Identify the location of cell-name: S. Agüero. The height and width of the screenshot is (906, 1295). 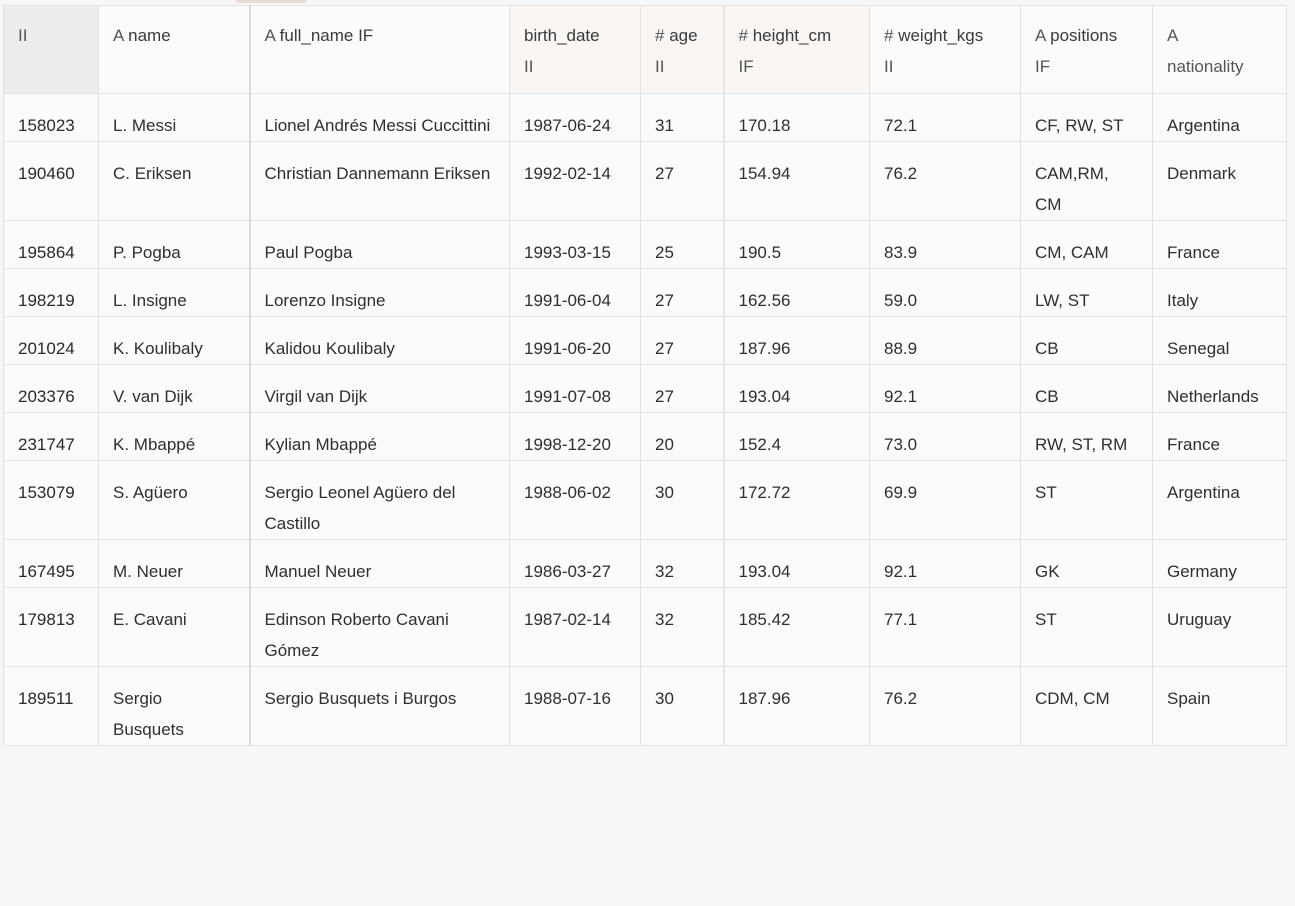
(174, 500).